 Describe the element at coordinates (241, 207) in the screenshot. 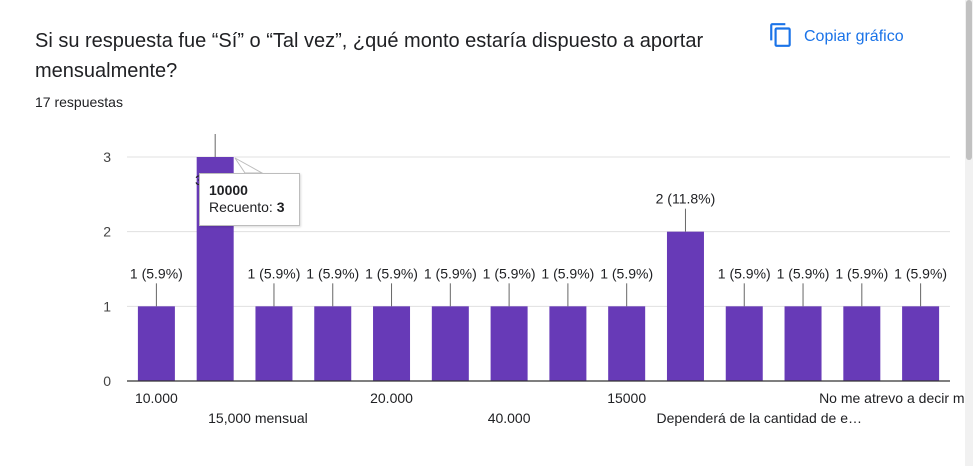

I see `tooltip-label: Recuento:` at that location.